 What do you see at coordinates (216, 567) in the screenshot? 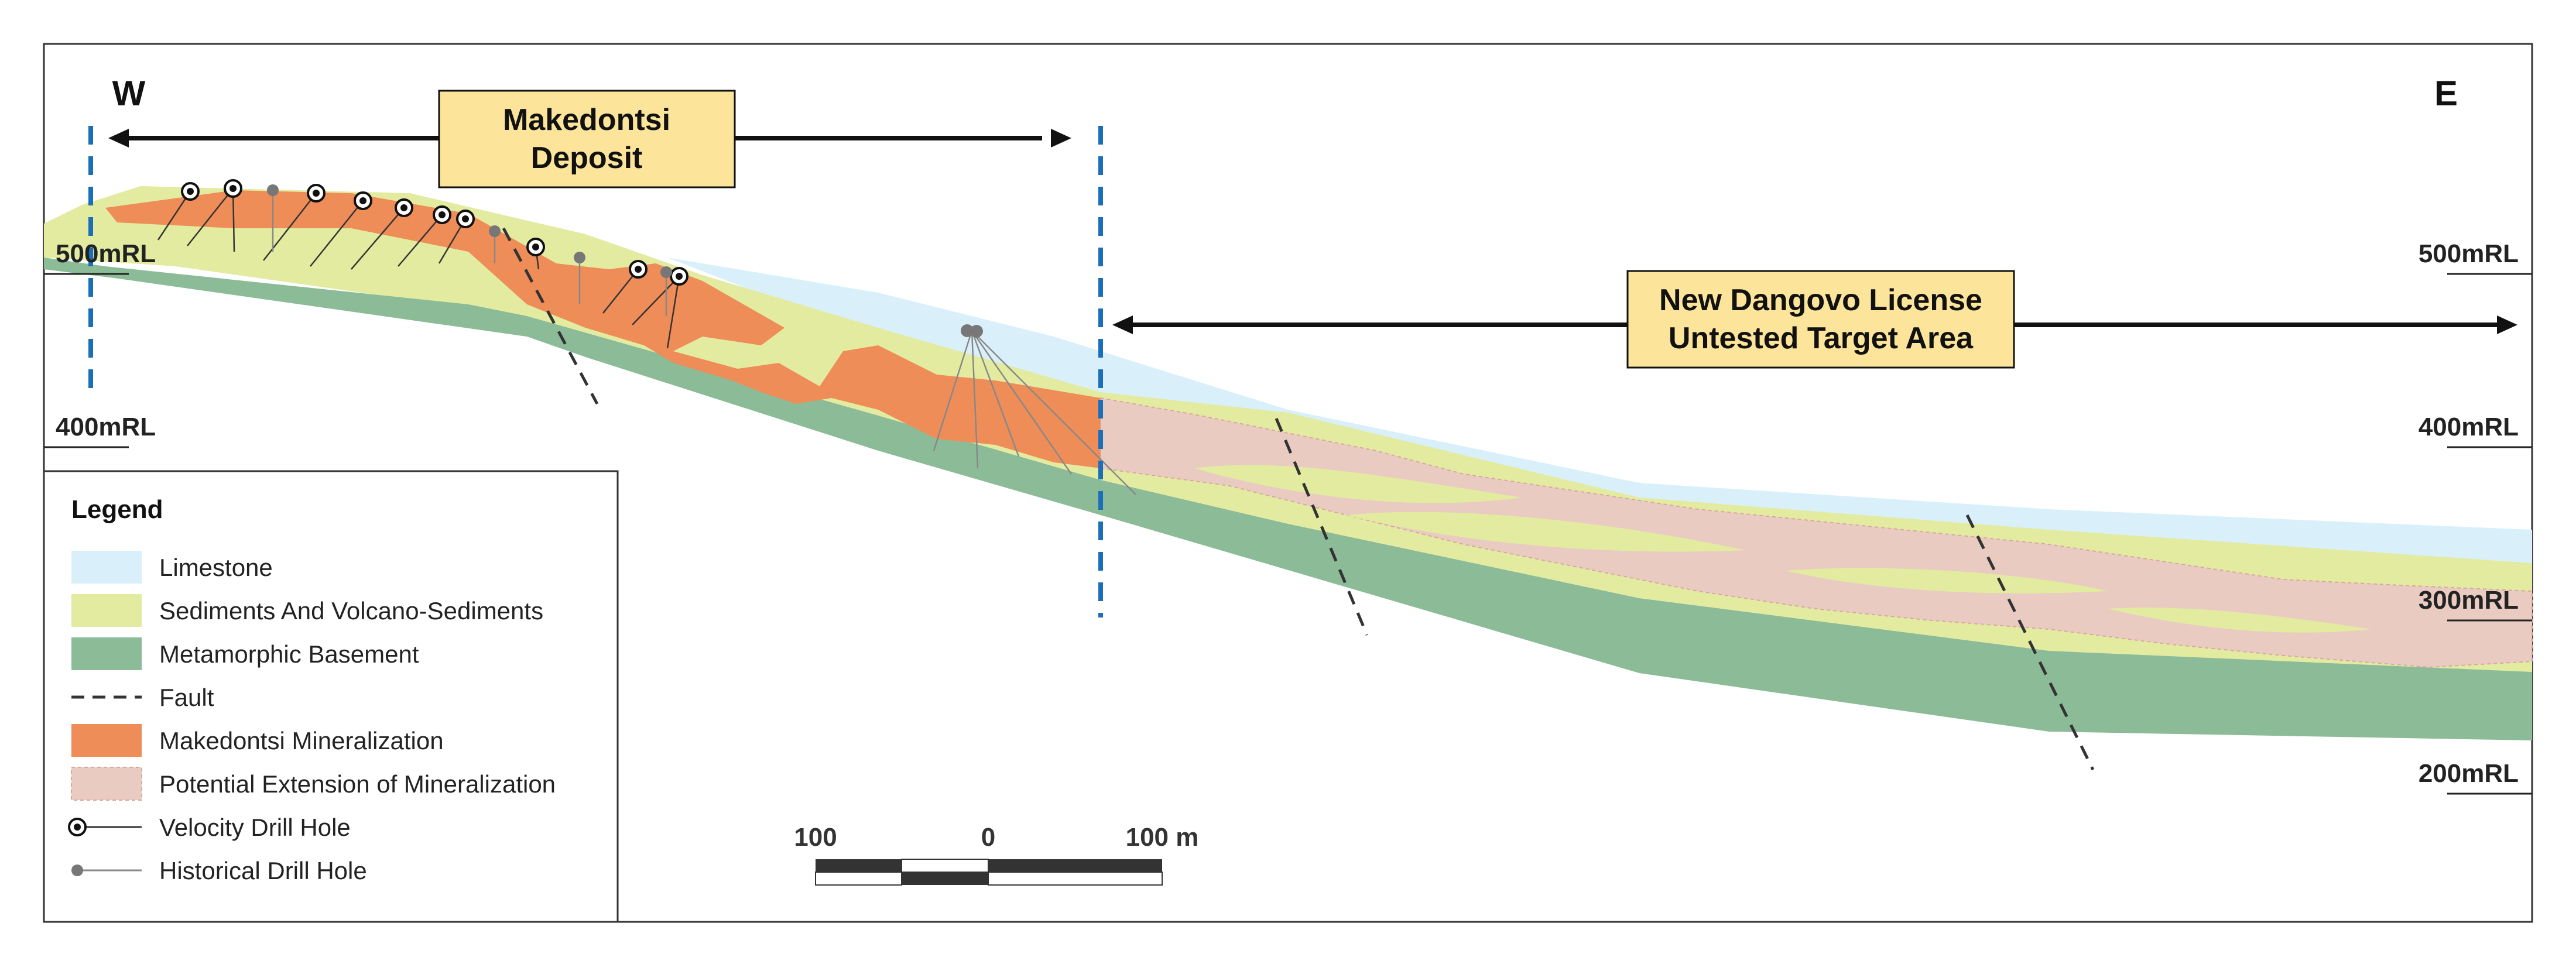
I see `legend-label: Limestone` at bounding box center [216, 567].